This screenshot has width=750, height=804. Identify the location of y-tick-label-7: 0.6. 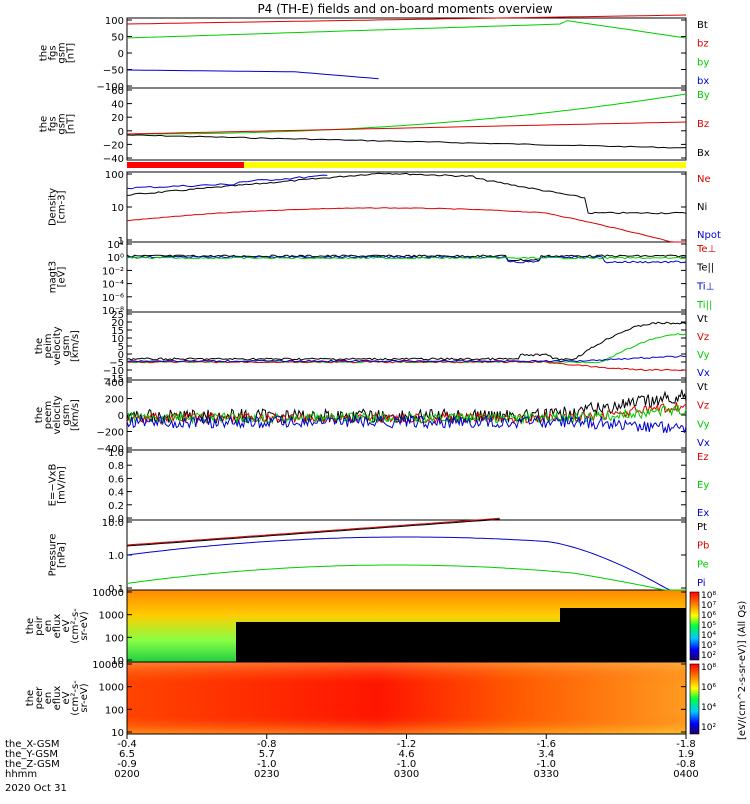
(116, 479).